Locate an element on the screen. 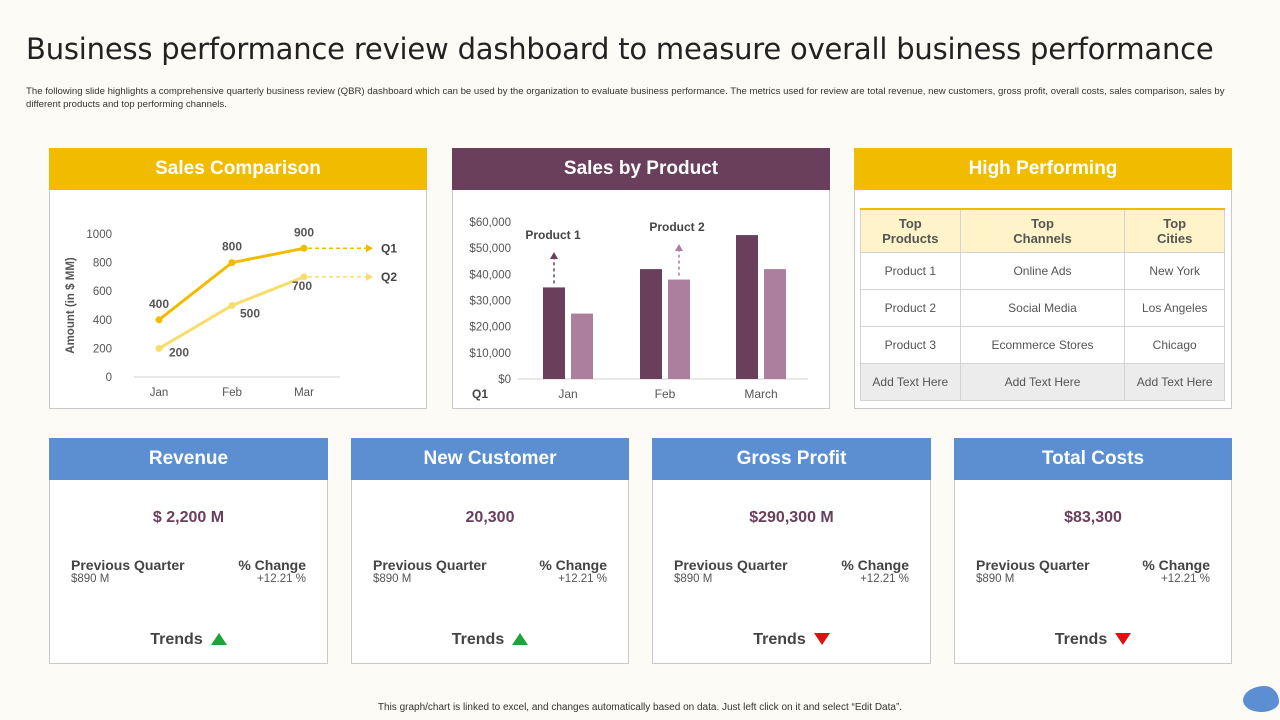 The width and height of the screenshot is (1280, 720). y-tick-label: $50,000 is located at coordinates (490, 249).